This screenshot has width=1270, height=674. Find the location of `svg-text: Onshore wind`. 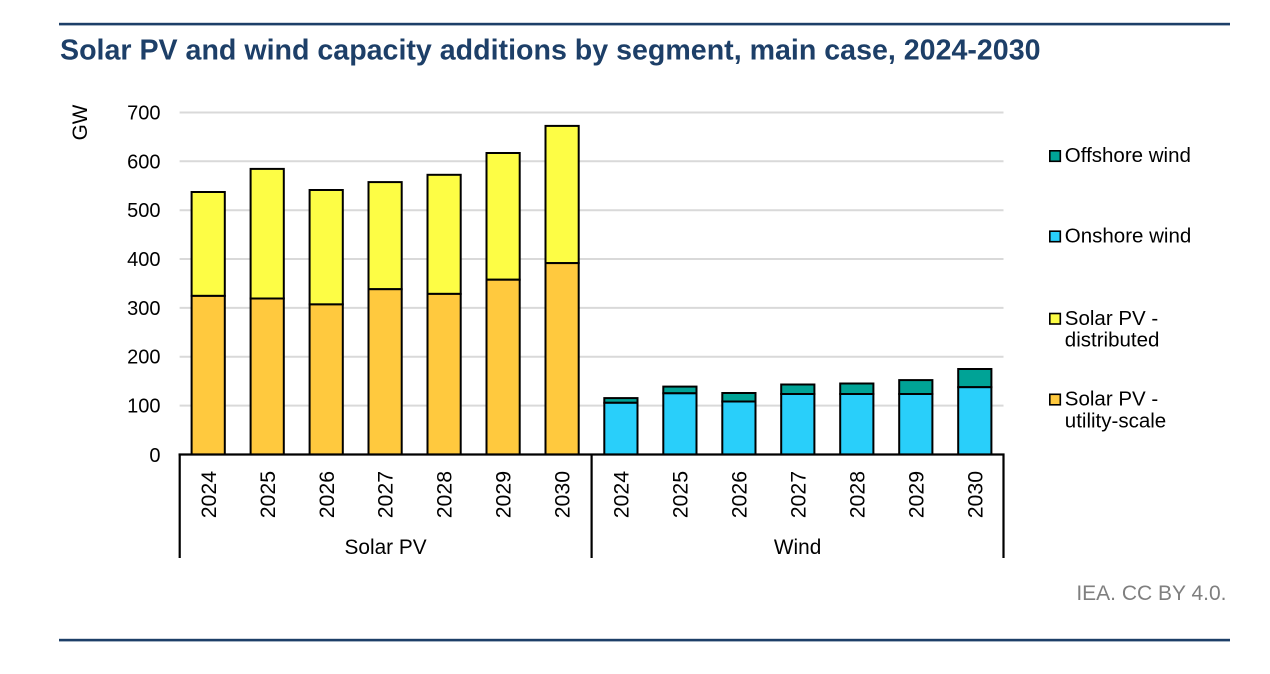

svg-text: Onshore wind is located at coordinates (1128, 236).